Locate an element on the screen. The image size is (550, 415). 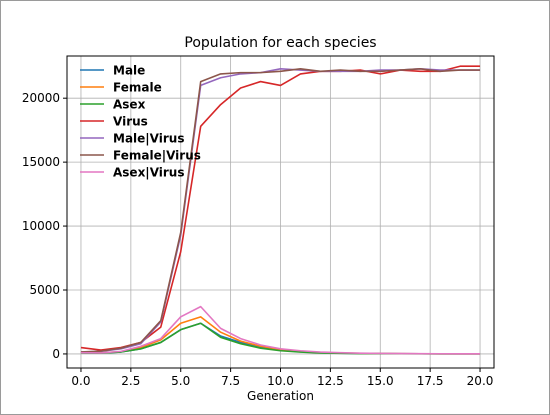
y-tick-label: 10000 is located at coordinates (41, 226).